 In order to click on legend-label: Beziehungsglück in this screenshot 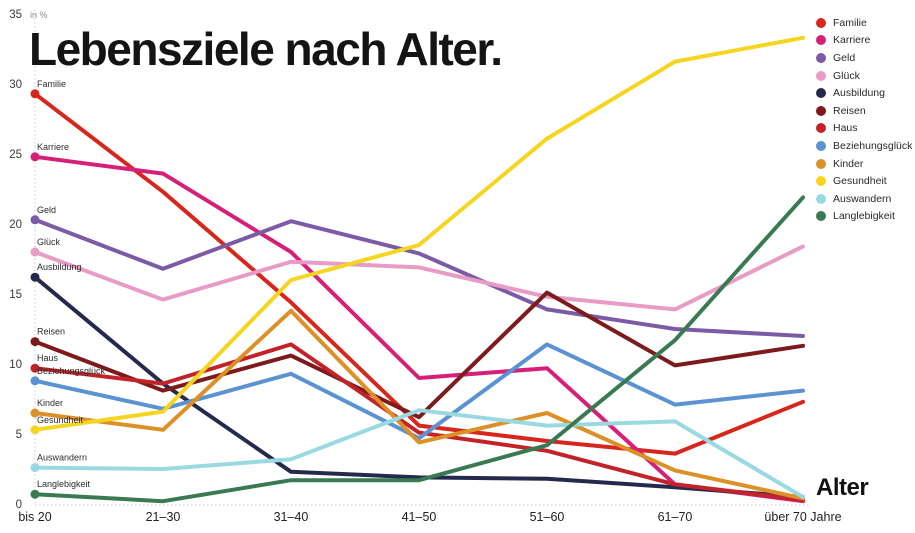, I will do `click(873, 145)`.